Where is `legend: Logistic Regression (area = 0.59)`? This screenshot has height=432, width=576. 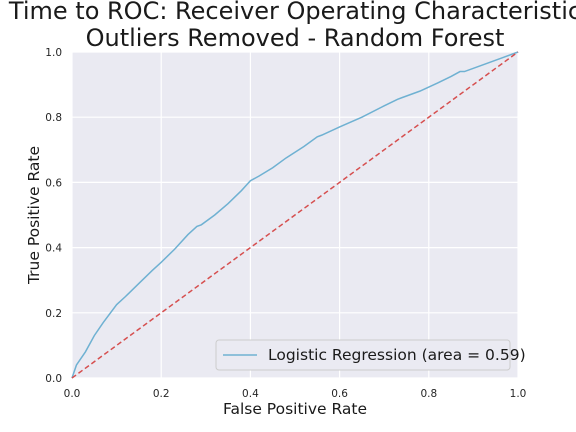
legend: Logistic Regression (area = 0.59) is located at coordinates (370, 355).